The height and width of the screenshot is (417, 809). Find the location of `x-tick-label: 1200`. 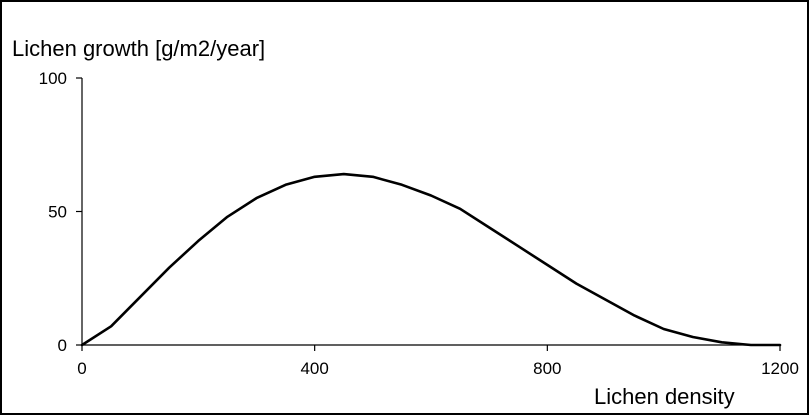

x-tick-label: 1200 is located at coordinates (780, 368).